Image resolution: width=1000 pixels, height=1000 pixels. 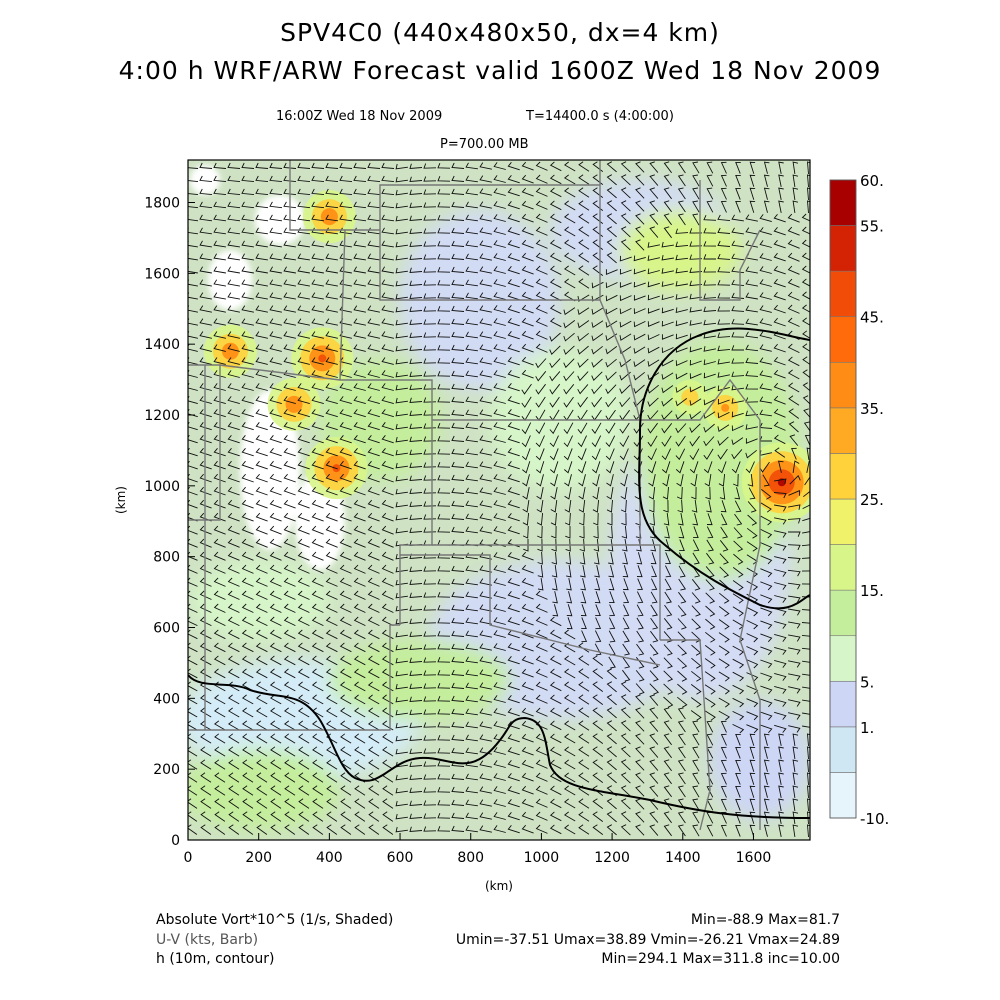 I want to click on colorbar-label: 45., so click(x=872, y=318).